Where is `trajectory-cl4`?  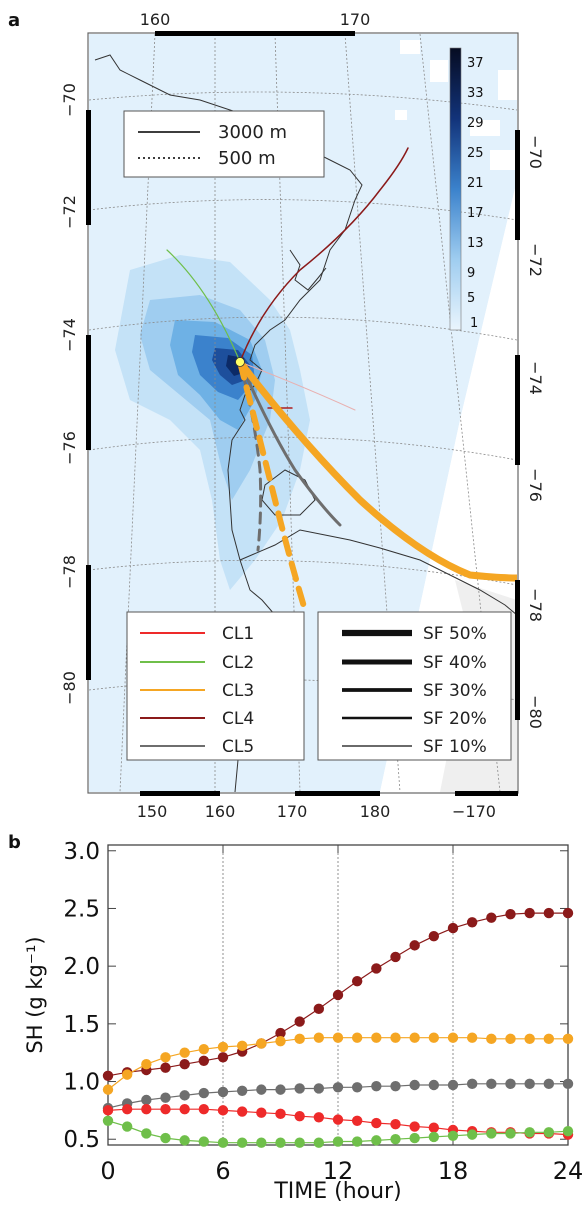
trajectory-cl4 is located at coordinates (324, 255).